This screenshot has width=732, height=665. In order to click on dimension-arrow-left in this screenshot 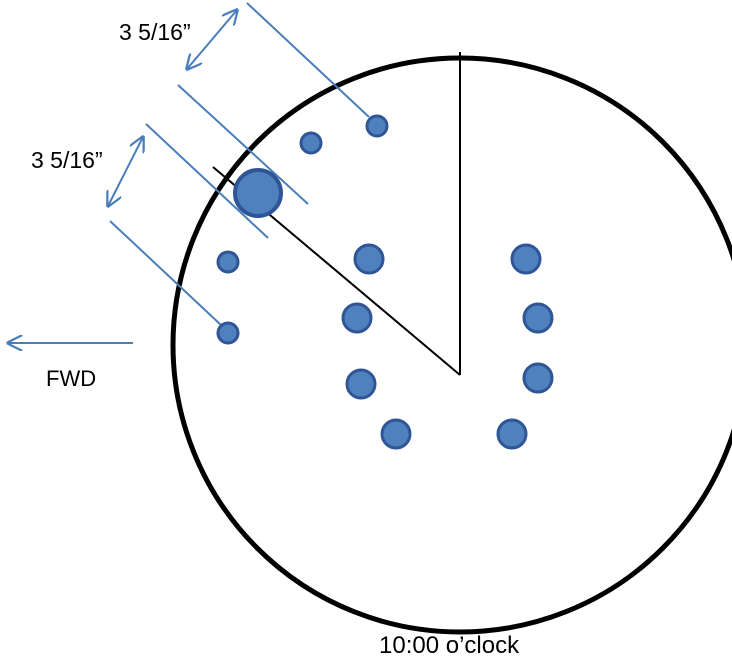, I will do `click(125, 171)`.